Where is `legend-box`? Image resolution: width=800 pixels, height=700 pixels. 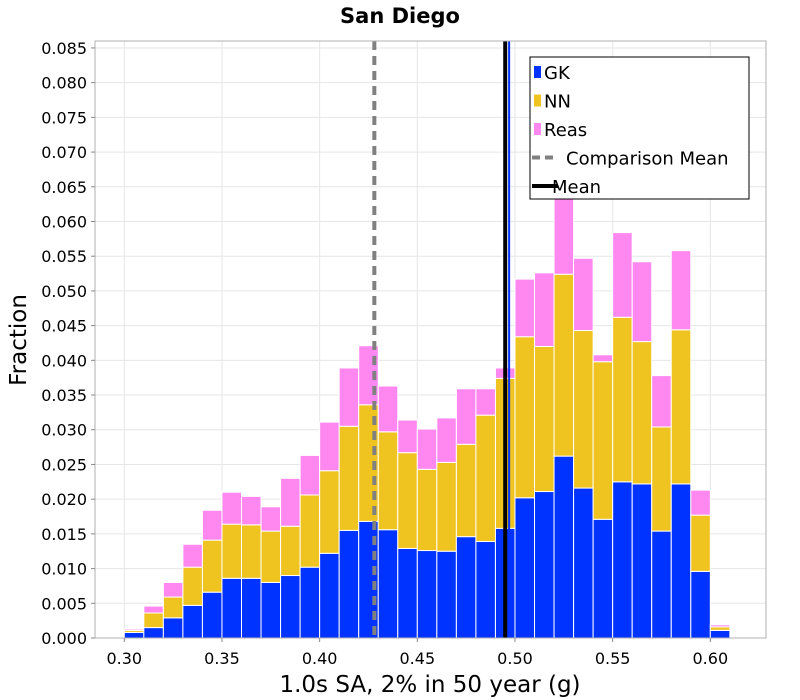
legend-box is located at coordinates (639, 128).